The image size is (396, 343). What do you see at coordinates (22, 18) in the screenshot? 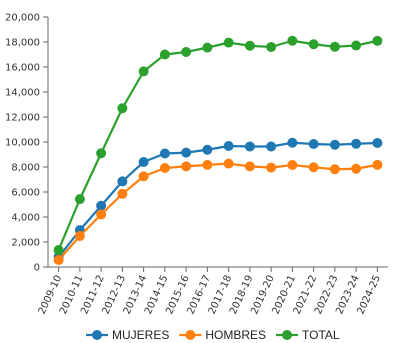
I see `y-tick-label: 20,000` at bounding box center [22, 18].